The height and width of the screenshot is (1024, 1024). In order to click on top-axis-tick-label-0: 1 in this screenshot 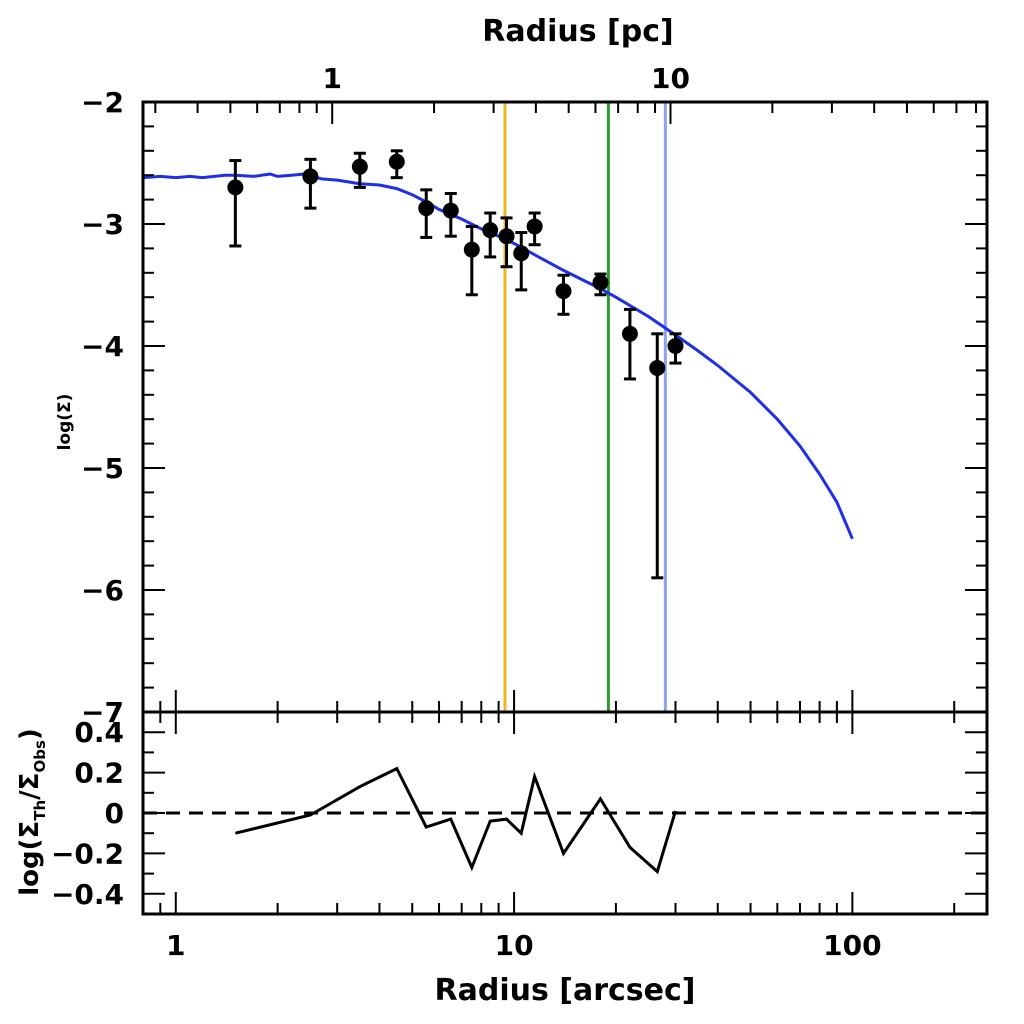, I will do `click(331, 78)`.